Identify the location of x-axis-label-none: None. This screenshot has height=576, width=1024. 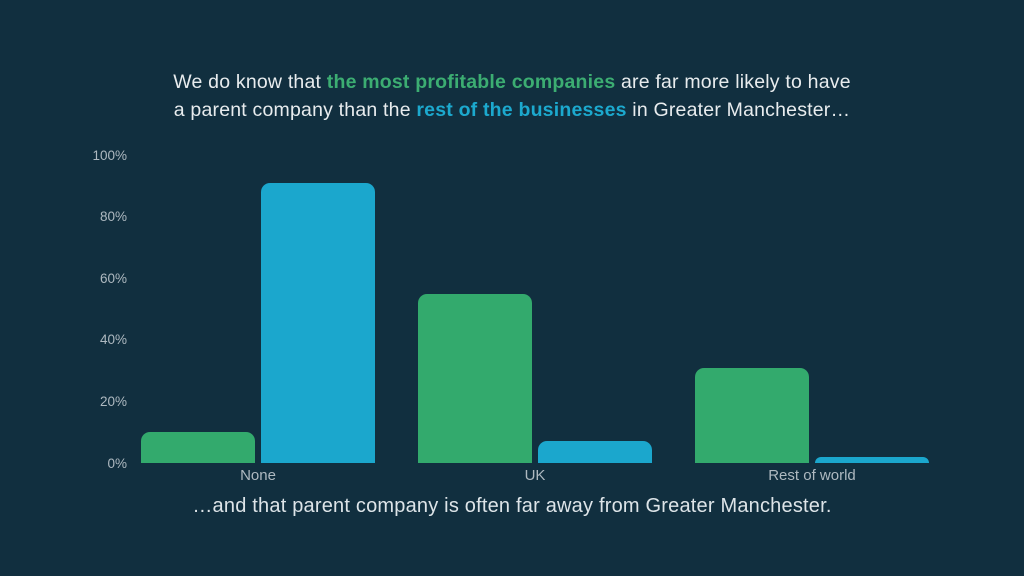
(258, 475).